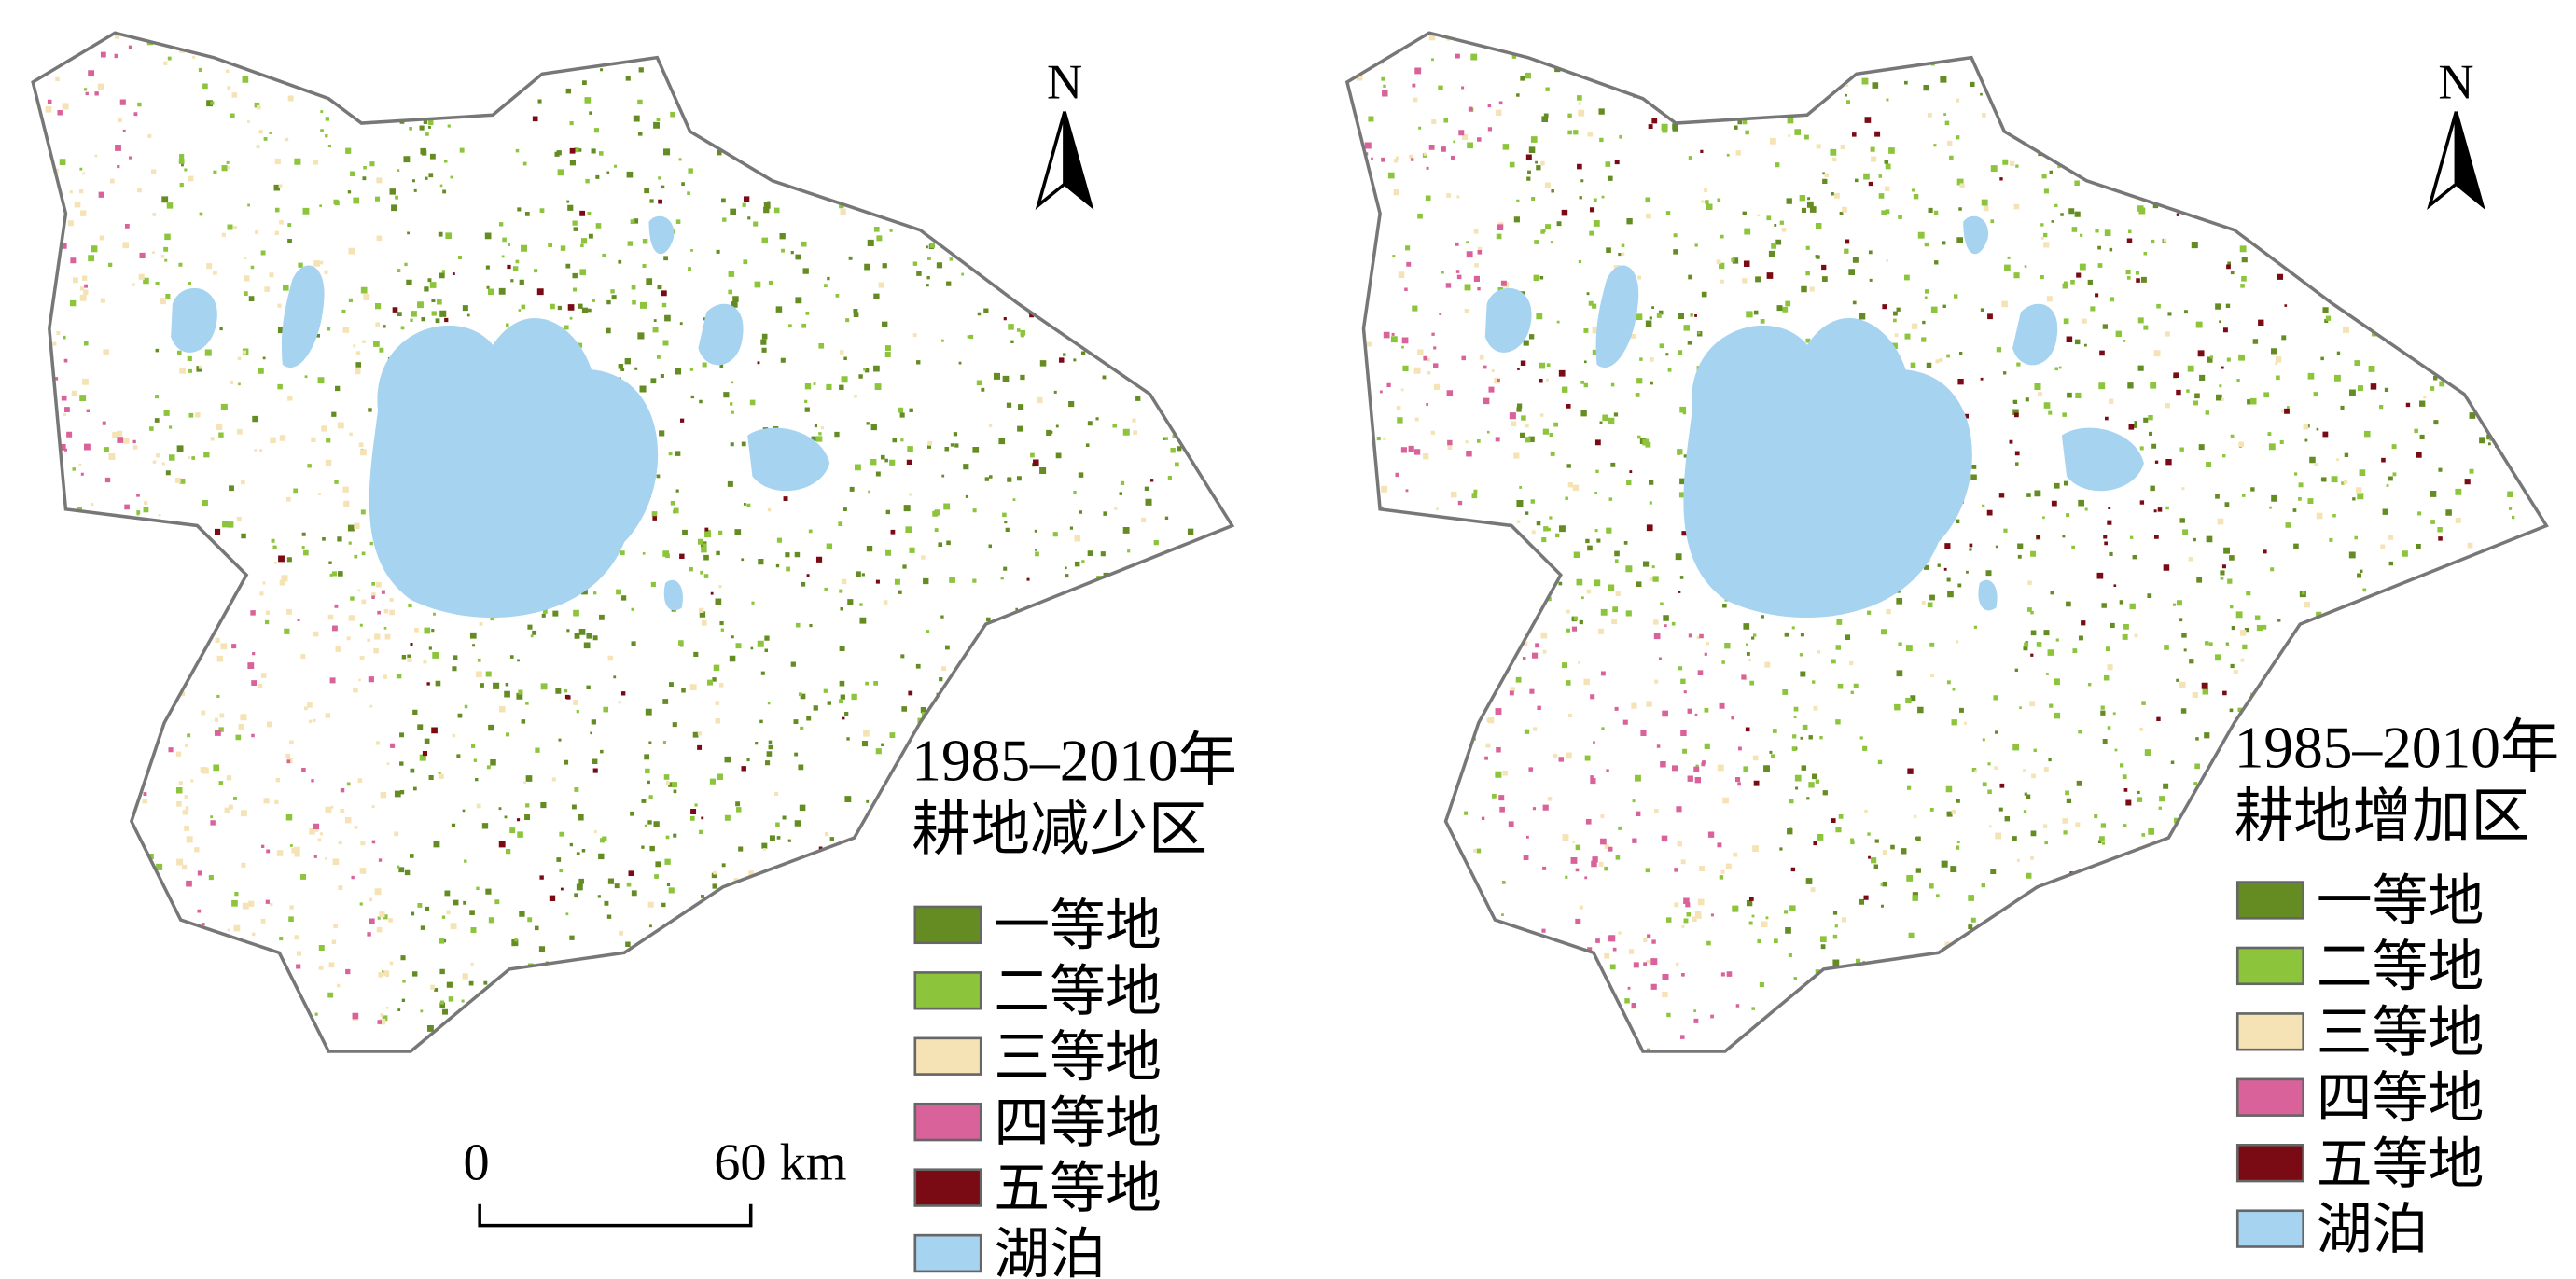  I want to click on scale-end: 60 km, so click(780, 1162).